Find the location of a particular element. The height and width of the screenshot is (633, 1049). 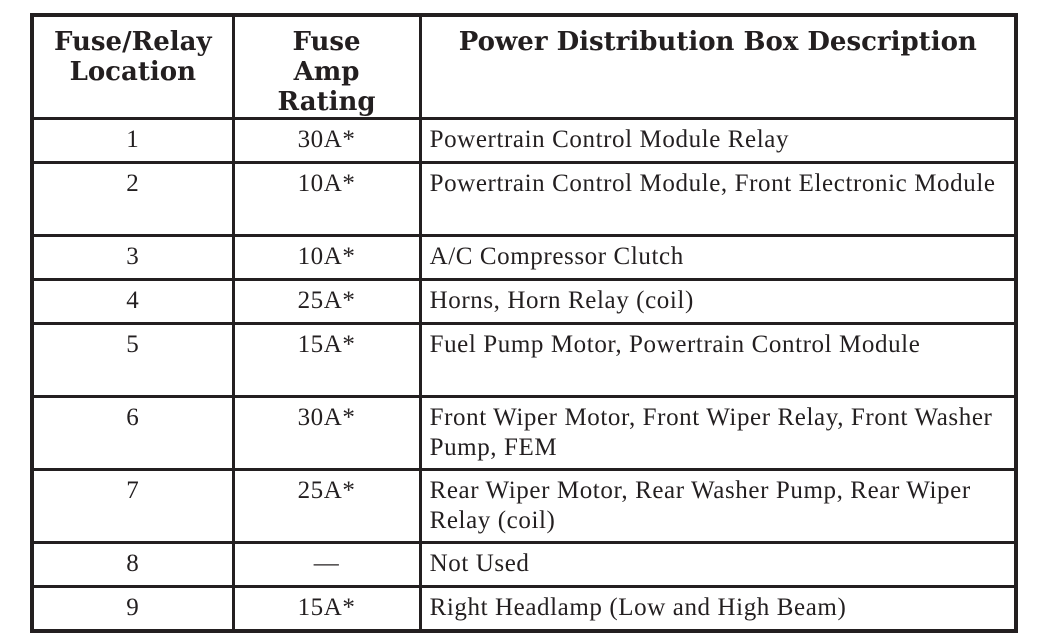

location-cell: 8 is located at coordinates (132, 564).